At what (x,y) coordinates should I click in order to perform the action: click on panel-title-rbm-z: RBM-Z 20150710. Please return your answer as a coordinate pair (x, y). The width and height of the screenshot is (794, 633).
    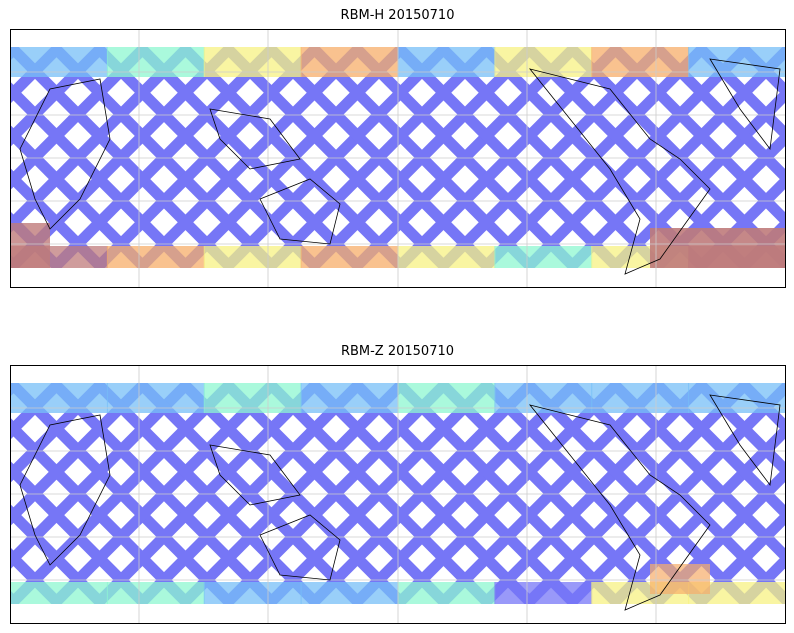
    Looking at the image, I should click on (397, 351).